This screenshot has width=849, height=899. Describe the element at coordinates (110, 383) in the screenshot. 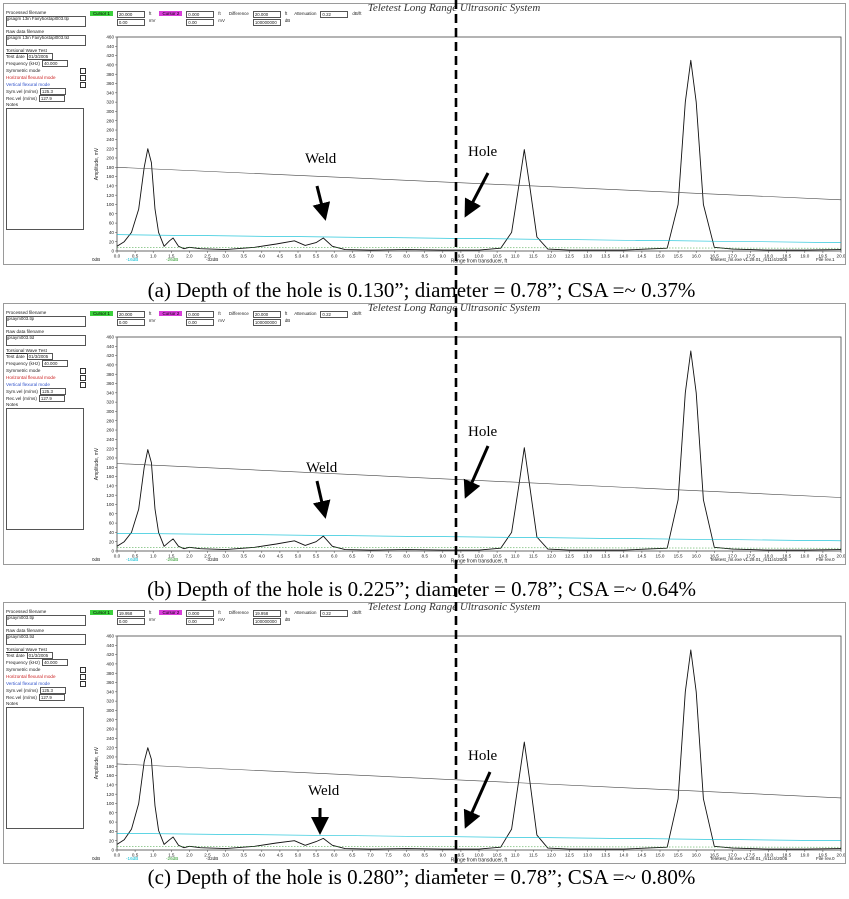

I see `y-tick-label: 360` at that location.